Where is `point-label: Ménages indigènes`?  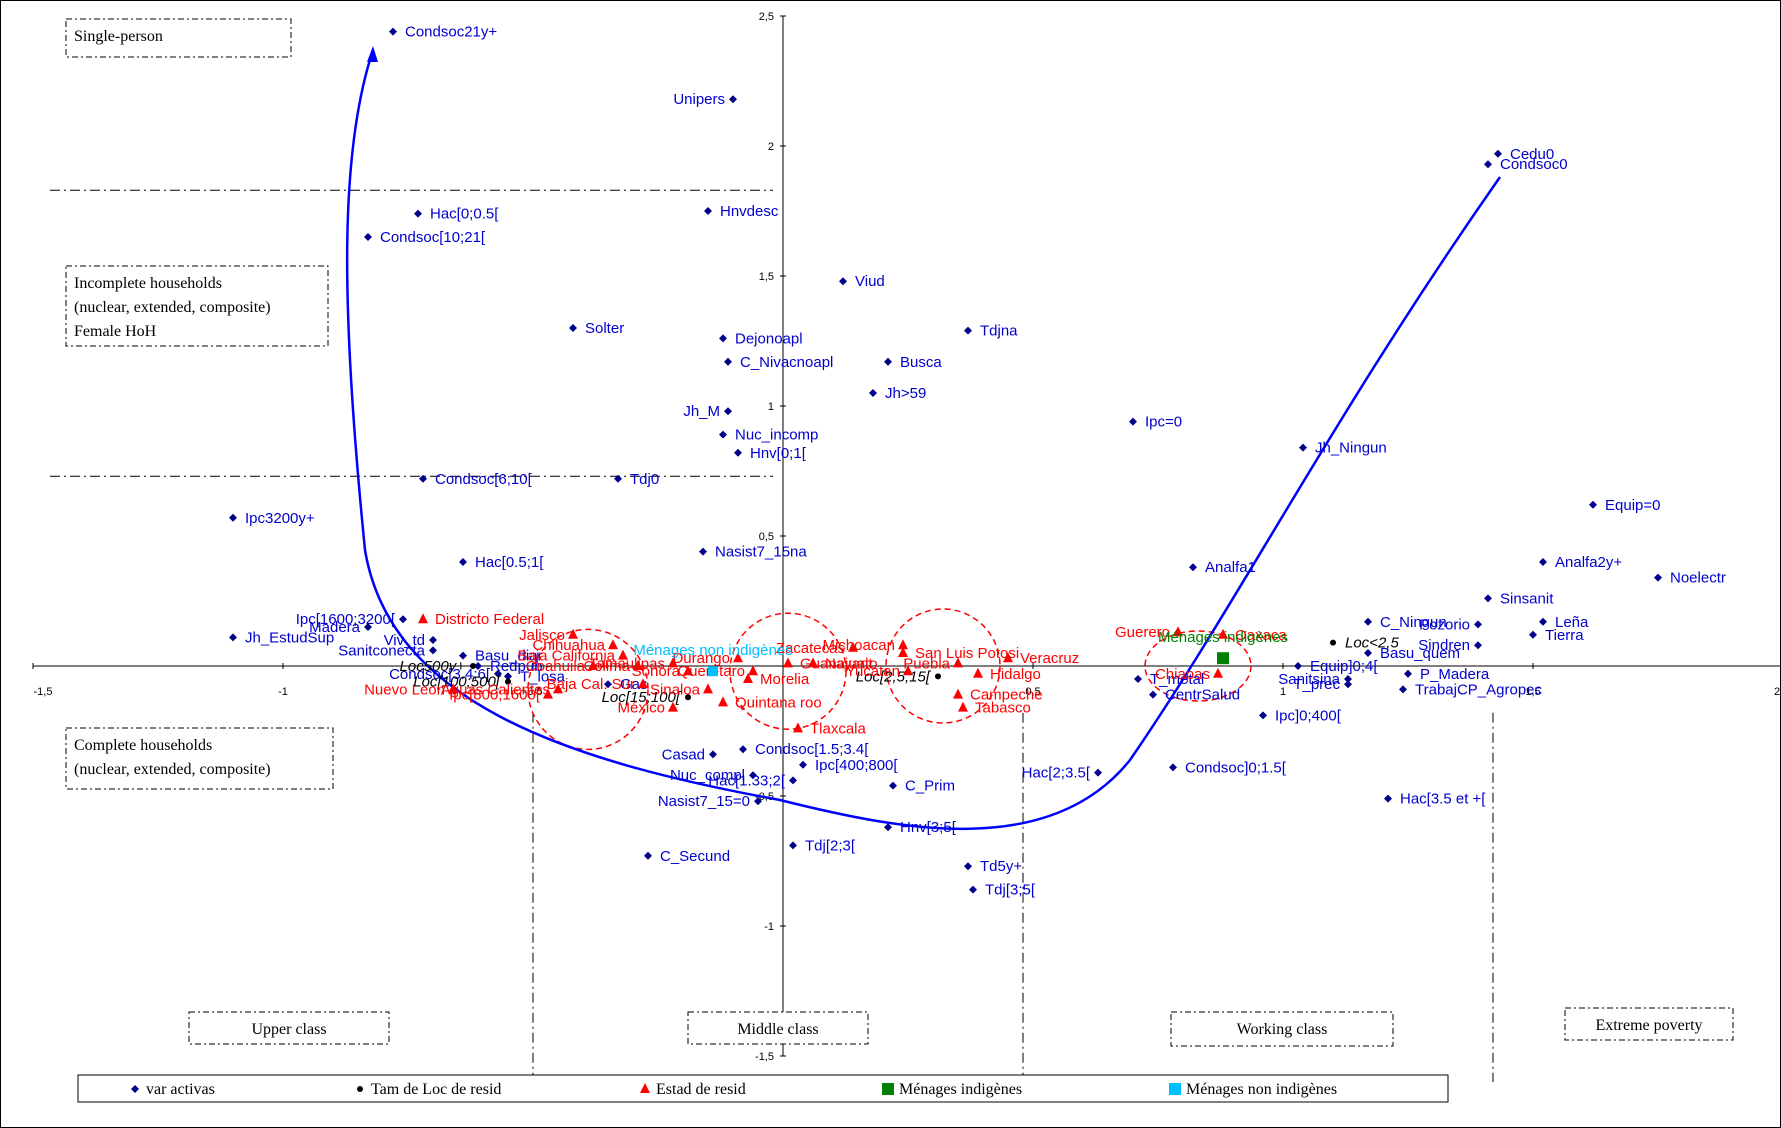
point-label: Ménages indigènes is located at coordinates (1223, 637).